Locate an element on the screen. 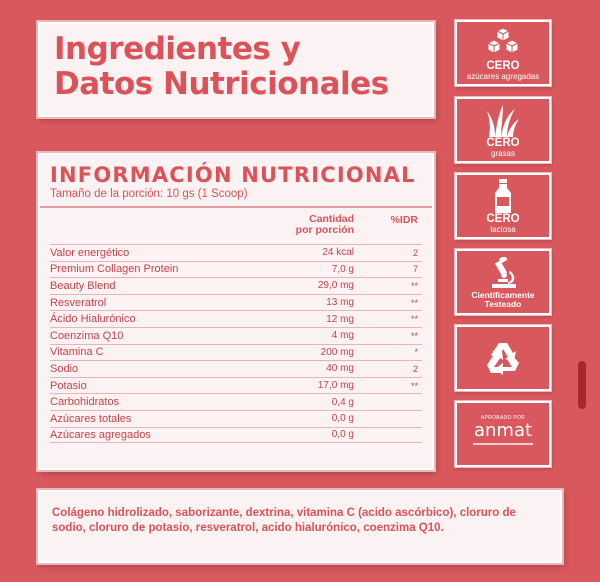 The image size is (600, 582). badge-anmat: APROBADO POR anmat is located at coordinates (503, 434).